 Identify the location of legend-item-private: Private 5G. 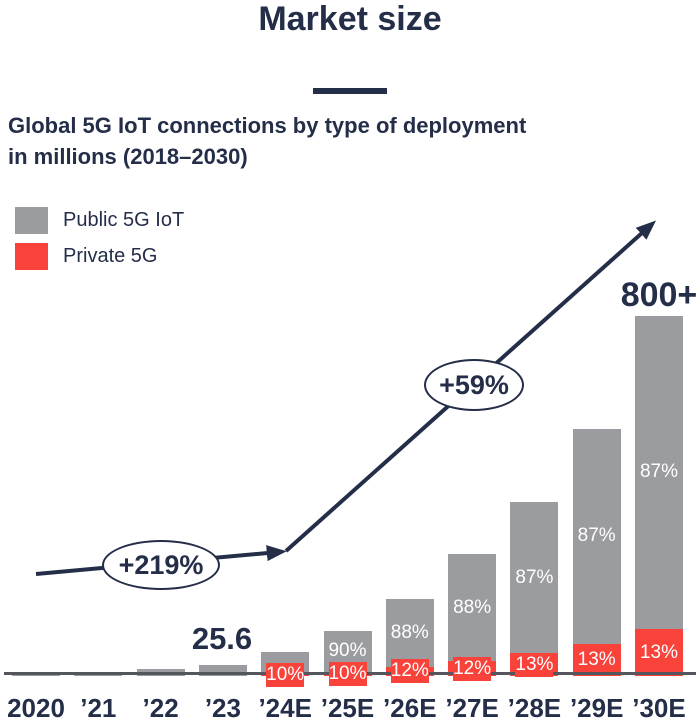
(99, 256).